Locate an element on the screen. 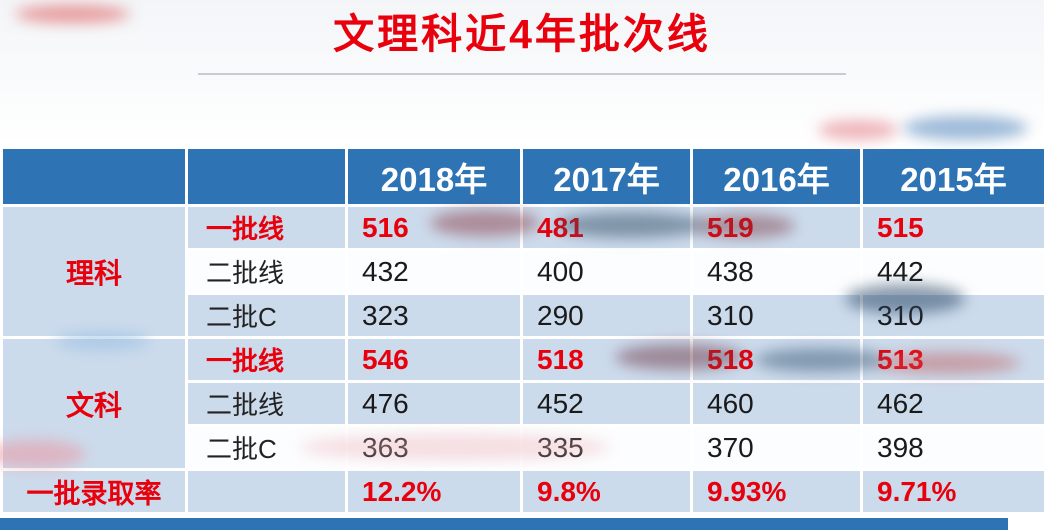 Image resolution: width=1044 pixels, height=530 pixels. year-header-2016: 2016年 is located at coordinates (776, 176).